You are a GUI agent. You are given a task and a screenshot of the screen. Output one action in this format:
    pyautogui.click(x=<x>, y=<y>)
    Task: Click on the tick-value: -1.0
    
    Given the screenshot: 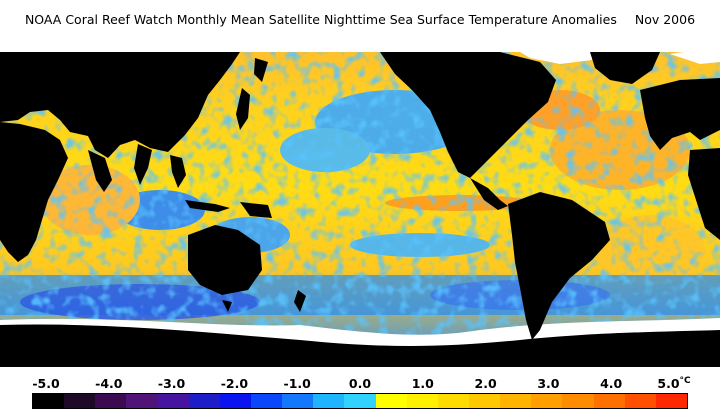 What is the action you would take?
    pyautogui.click(x=297, y=383)
    